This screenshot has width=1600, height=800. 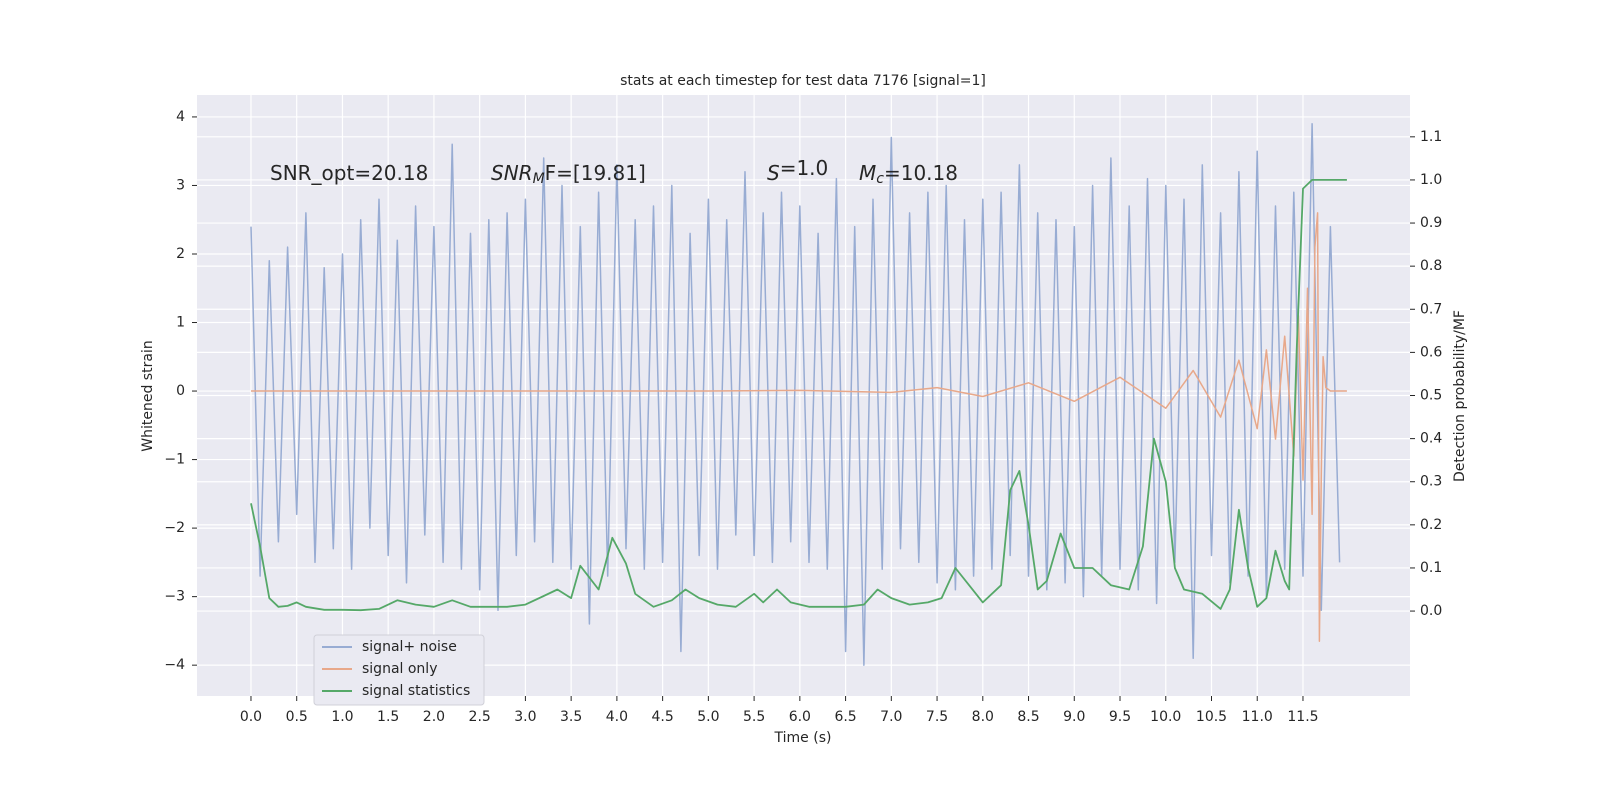 What do you see at coordinates (891, 717) in the screenshot?
I see `x-tick-label: 7.0` at bounding box center [891, 717].